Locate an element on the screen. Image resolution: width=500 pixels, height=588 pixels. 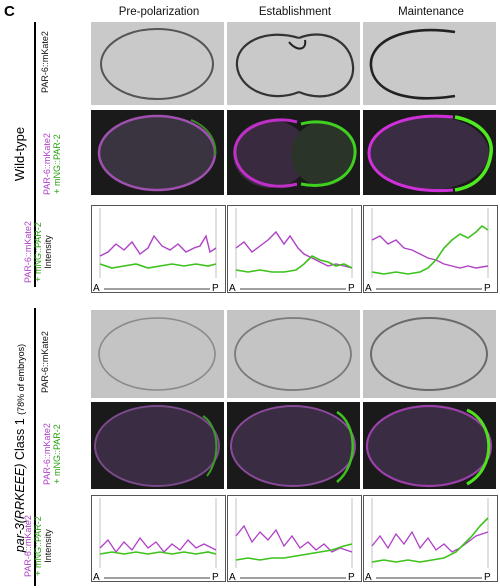
row-label-merge-wt: PAR-6::mKate2 + mNG::PAR-2 is located at coordinates (53, 164).